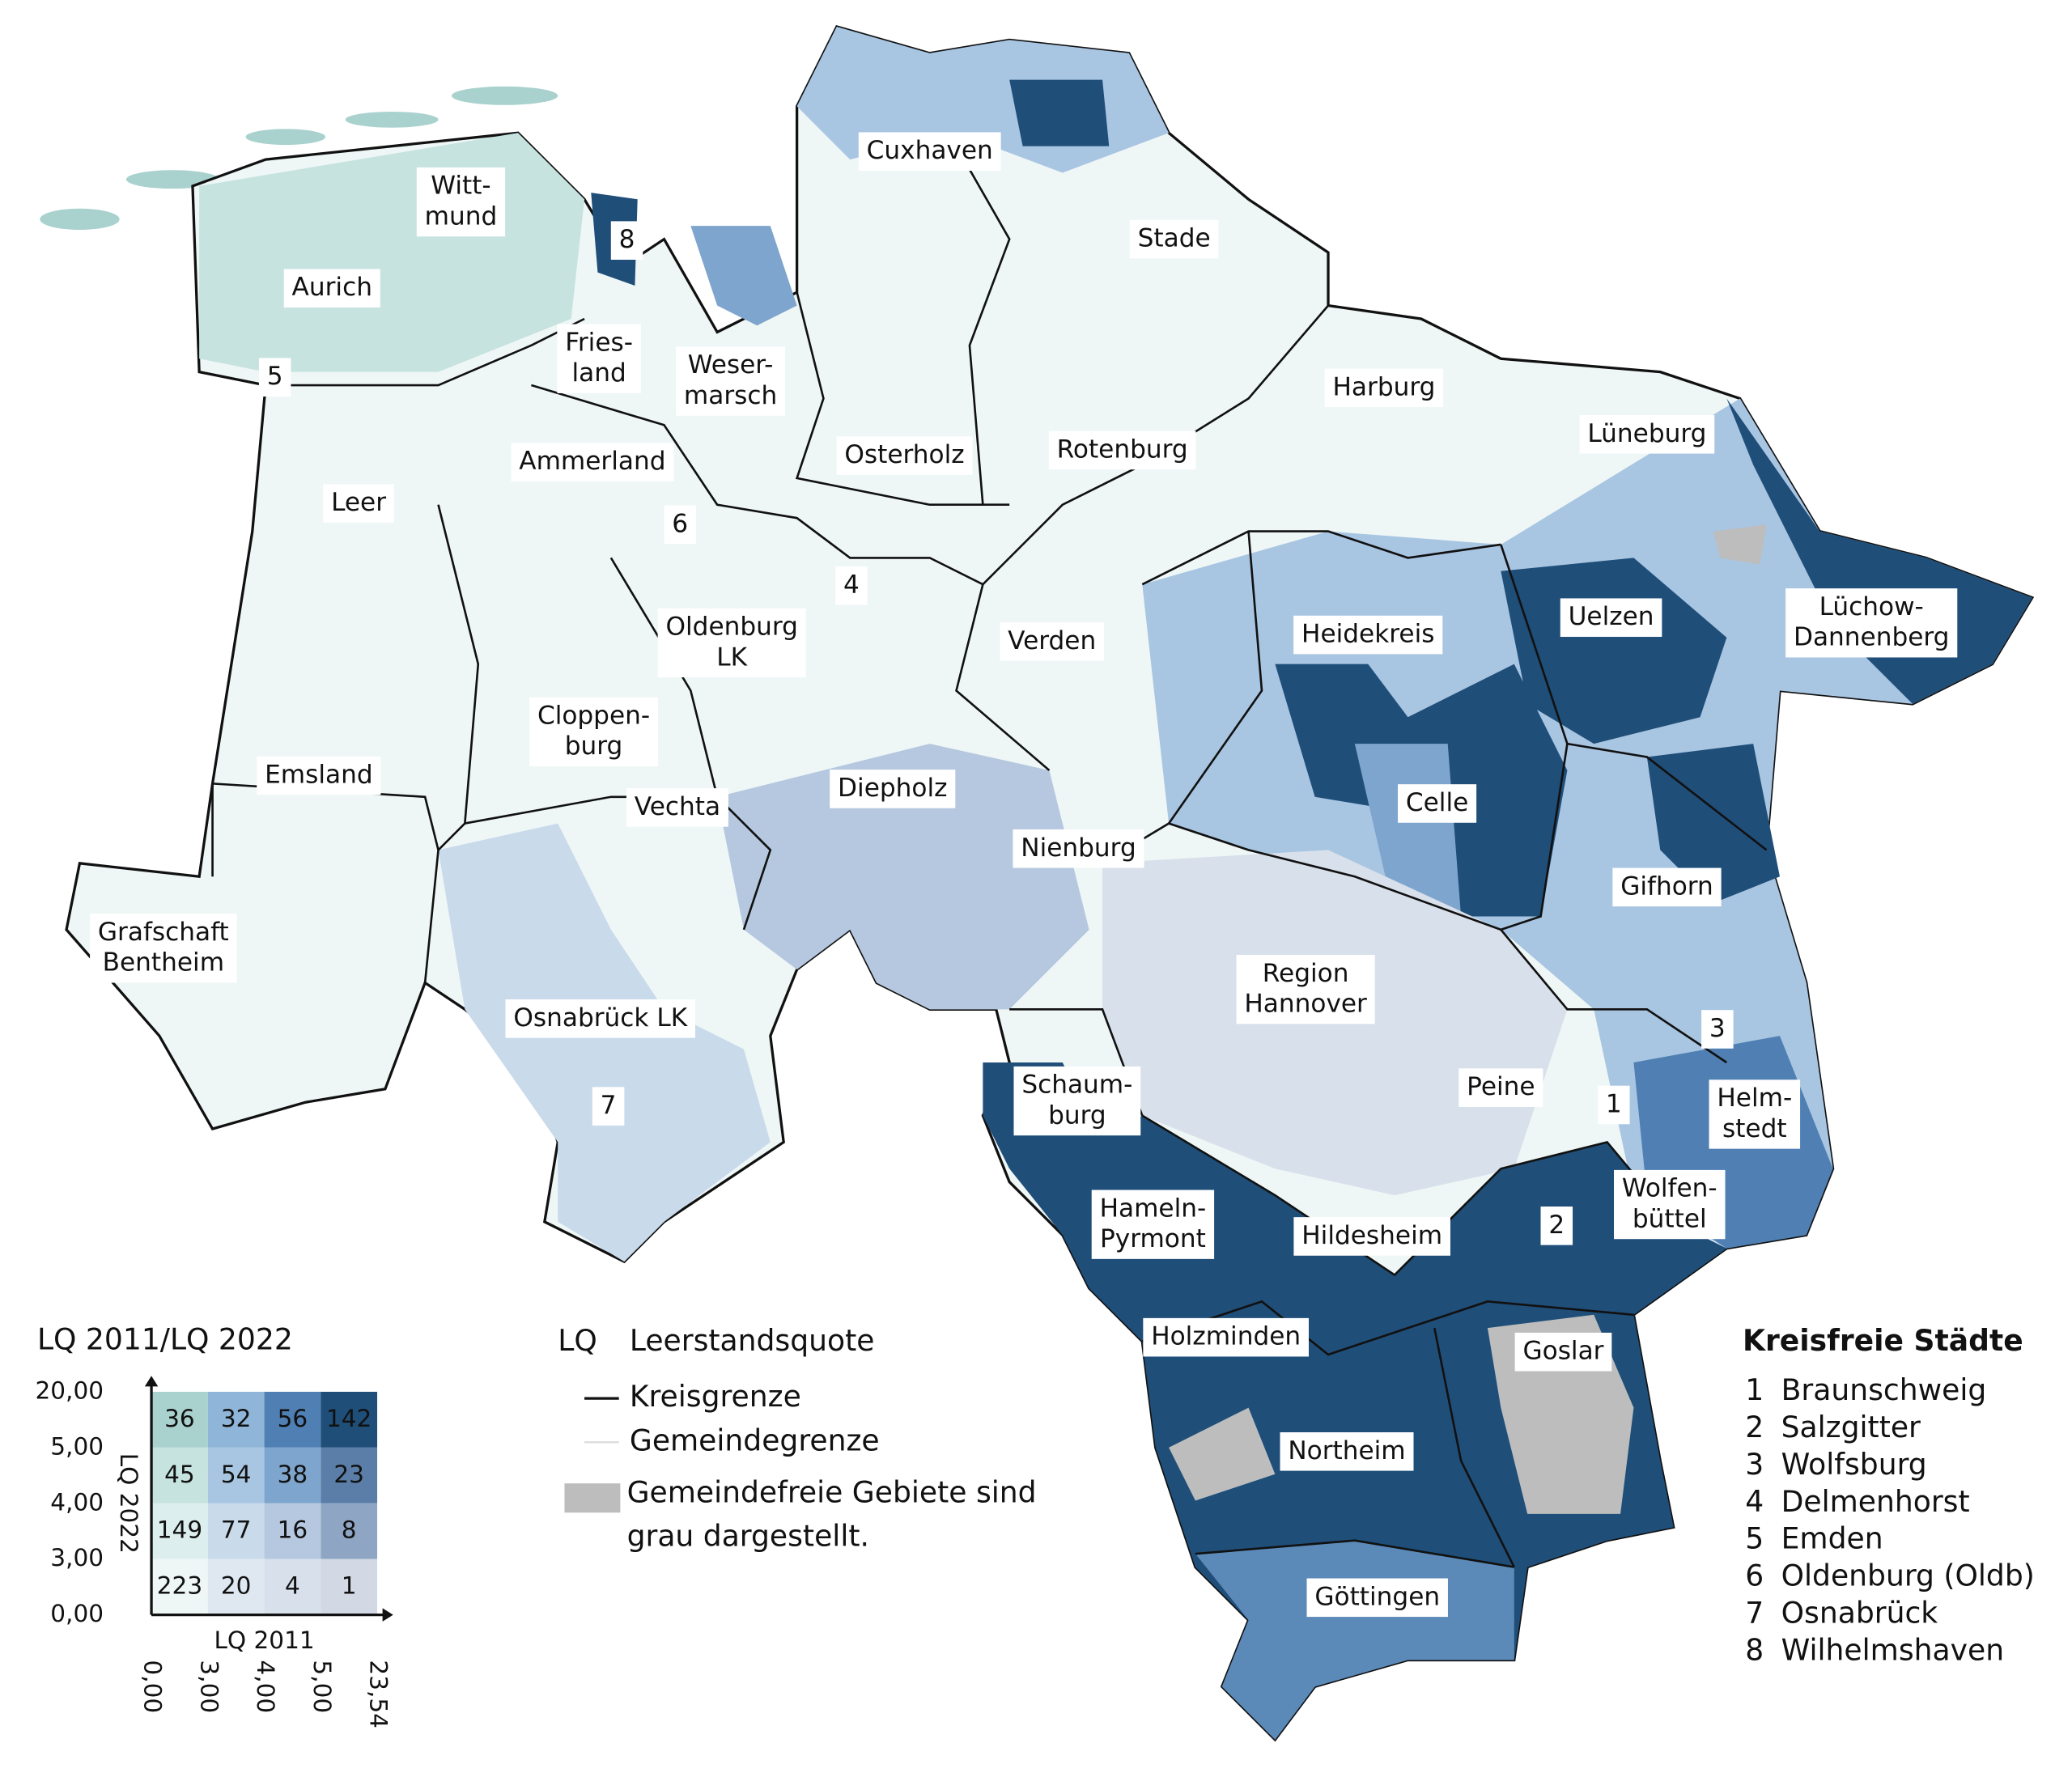  I want to click on unincorporated-area, so click(1222, 1454).